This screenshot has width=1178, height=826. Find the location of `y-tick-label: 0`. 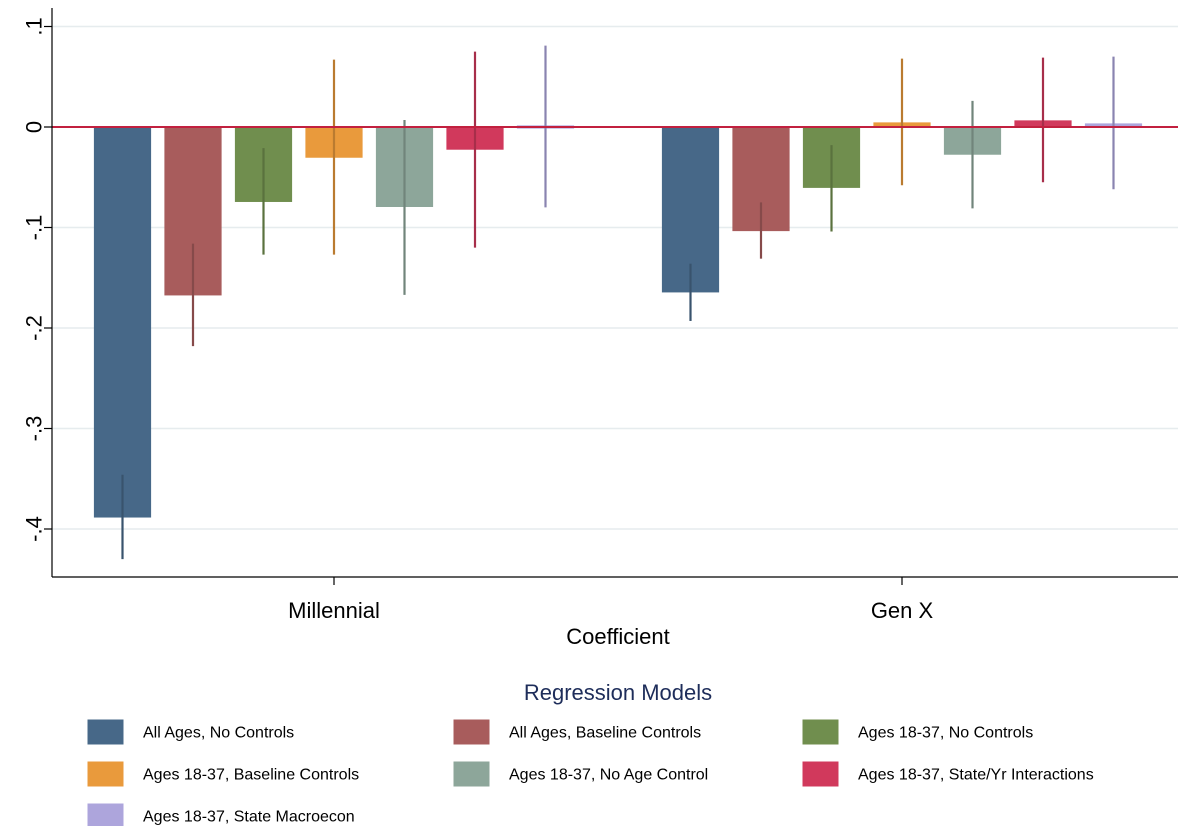

y-tick-label: 0 is located at coordinates (34, 127).